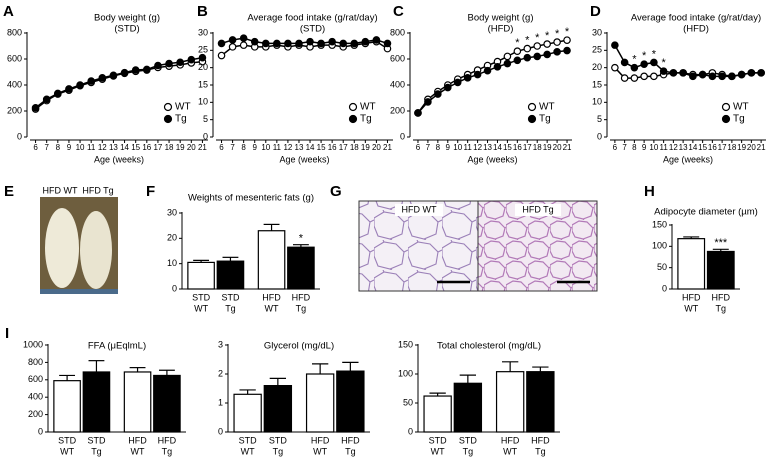 This screenshot has width=768, height=459. I want to click on photo-panel: E HFD WT HFD Tg, so click(61, 238).